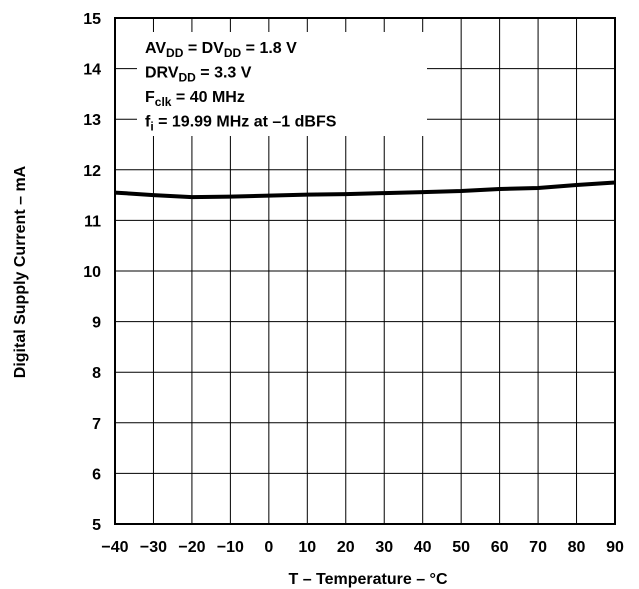 The width and height of the screenshot is (639, 589). Describe the element at coordinates (195, 99) in the screenshot. I see `annotation-line: Fclk = 40 MHz` at that location.